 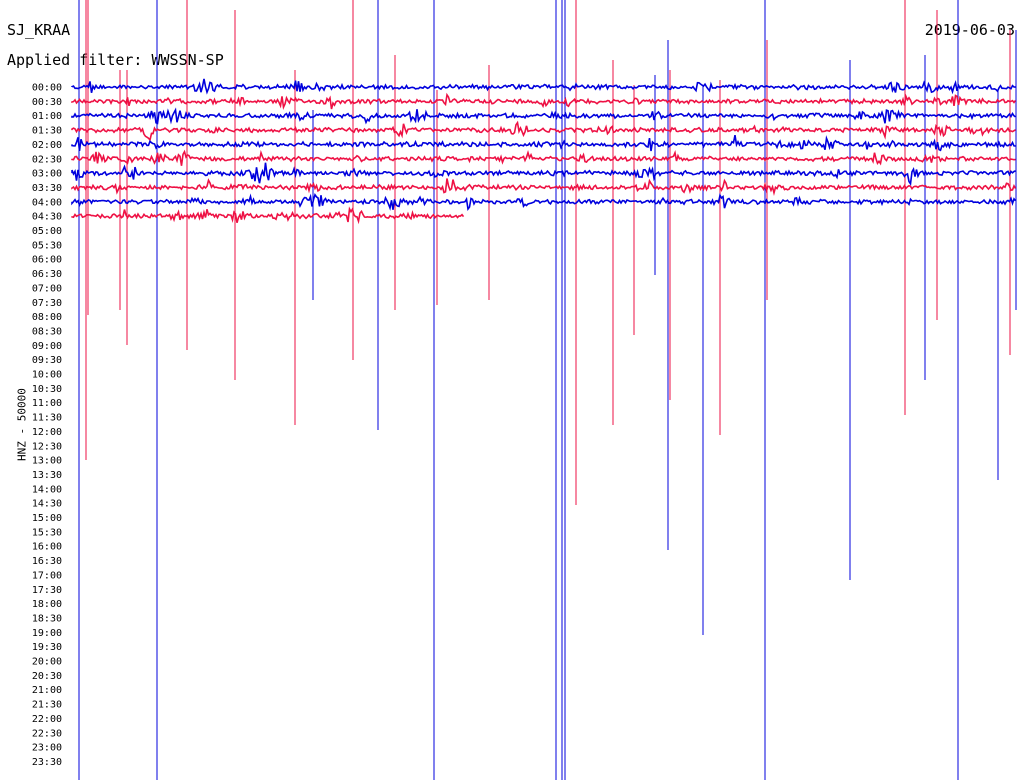 What do you see at coordinates (47, 116) in the screenshot?
I see `row-time-label: 01:00` at bounding box center [47, 116].